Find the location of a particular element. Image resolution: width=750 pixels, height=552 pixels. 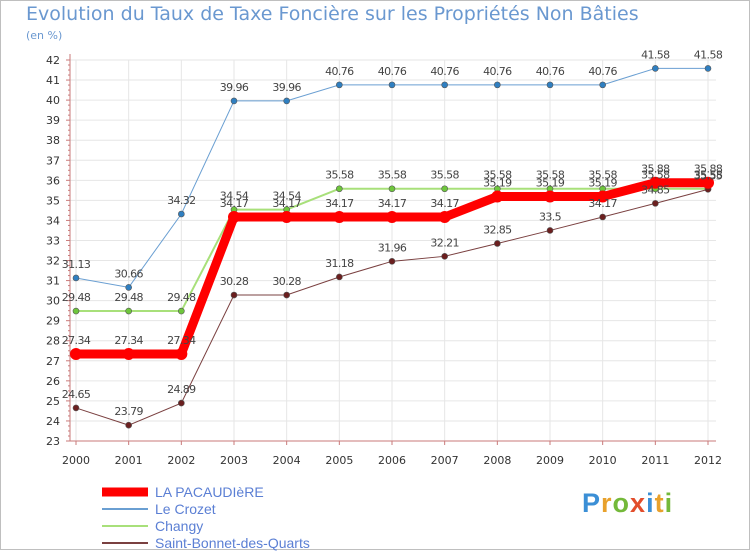

data-label-la-pacaudi-re: 35.19 is located at coordinates (602, 183).